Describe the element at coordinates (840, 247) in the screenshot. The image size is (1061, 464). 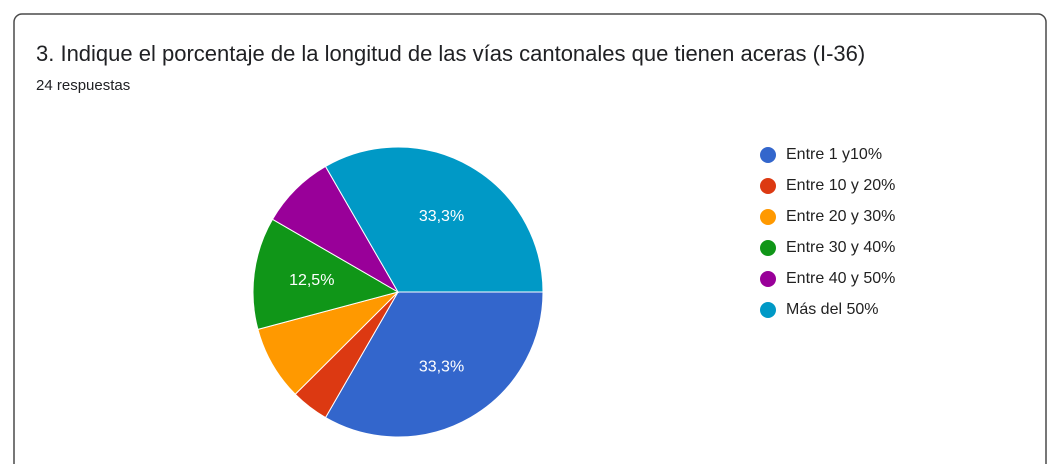
I see `legend-label: Entre 30 y 40%` at that location.